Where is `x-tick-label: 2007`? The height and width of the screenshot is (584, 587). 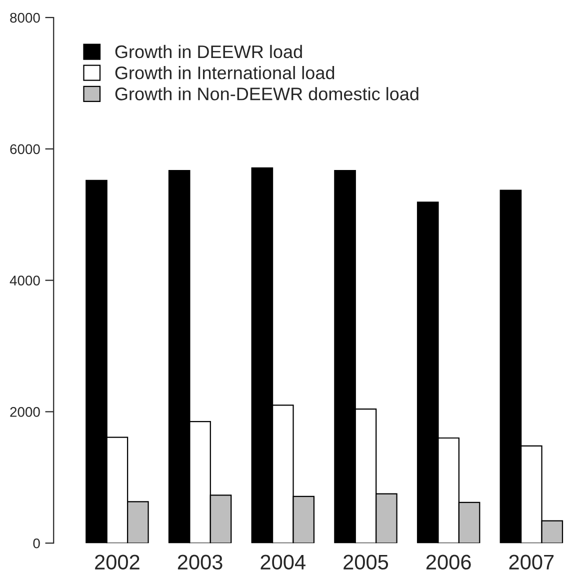
x-tick-label: 2007 is located at coordinates (531, 562).